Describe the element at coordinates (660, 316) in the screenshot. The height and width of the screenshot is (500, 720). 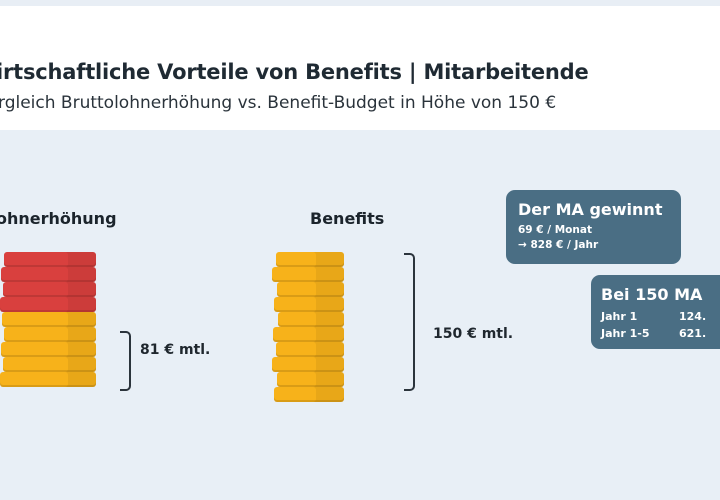
I see `company-row: Jahr 1 124.` at that location.